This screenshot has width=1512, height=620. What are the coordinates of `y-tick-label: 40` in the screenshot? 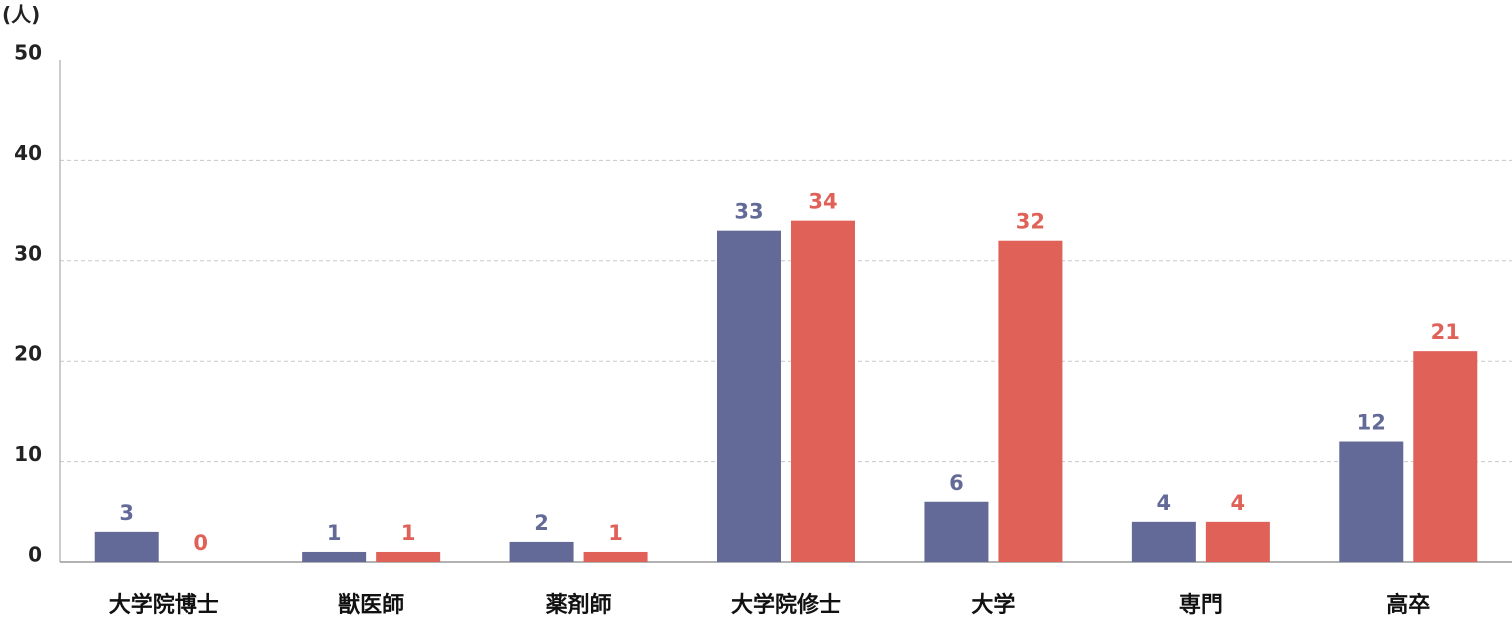 It's located at (28, 153).